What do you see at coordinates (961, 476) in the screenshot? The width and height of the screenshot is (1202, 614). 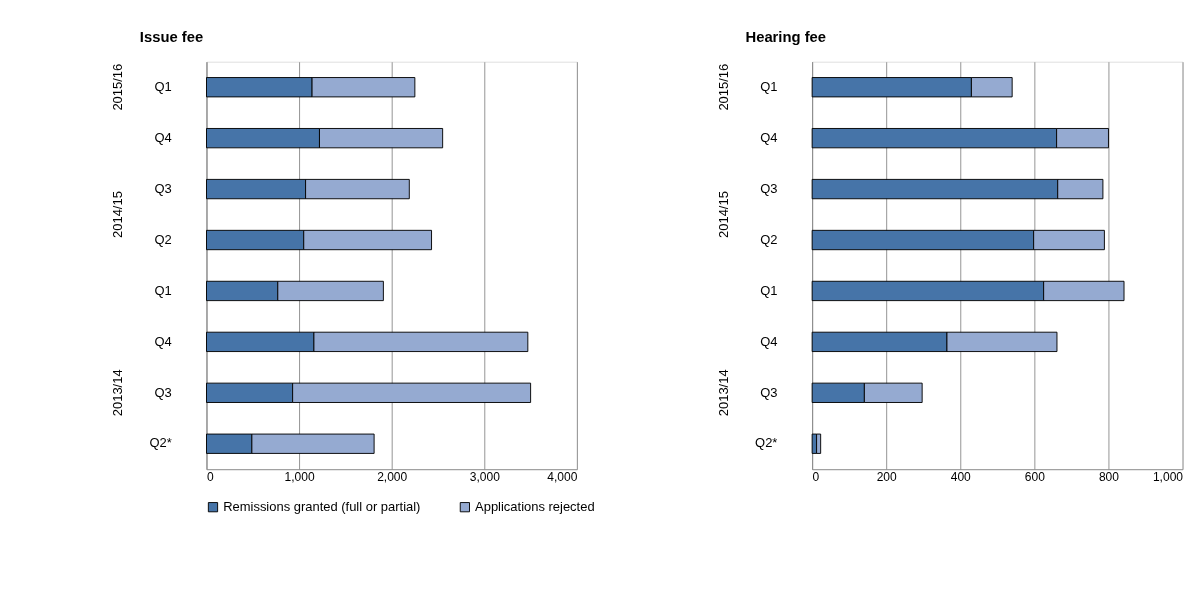 I see `x-tick-label: 400` at bounding box center [961, 476].